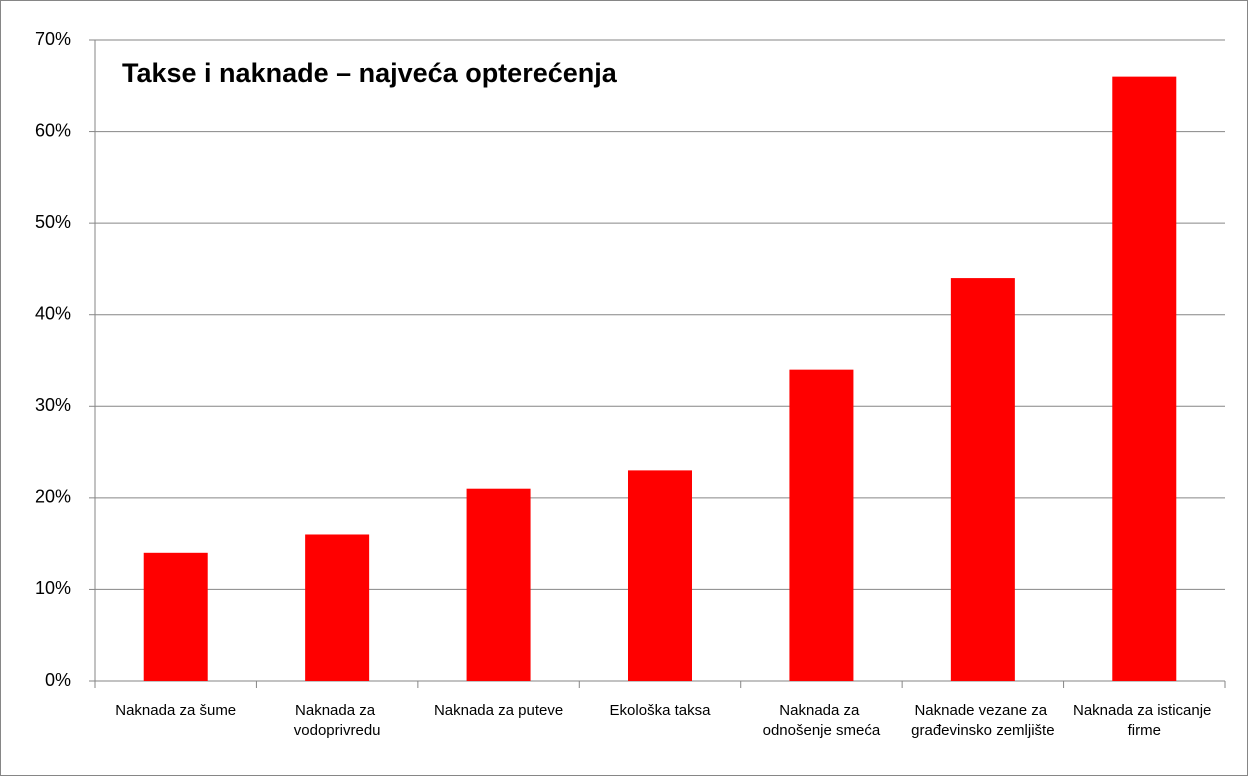 The image size is (1248, 776). What do you see at coordinates (982, 730) in the screenshot?
I see `x-tick-label-line: građevinsko zemljište` at bounding box center [982, 730].